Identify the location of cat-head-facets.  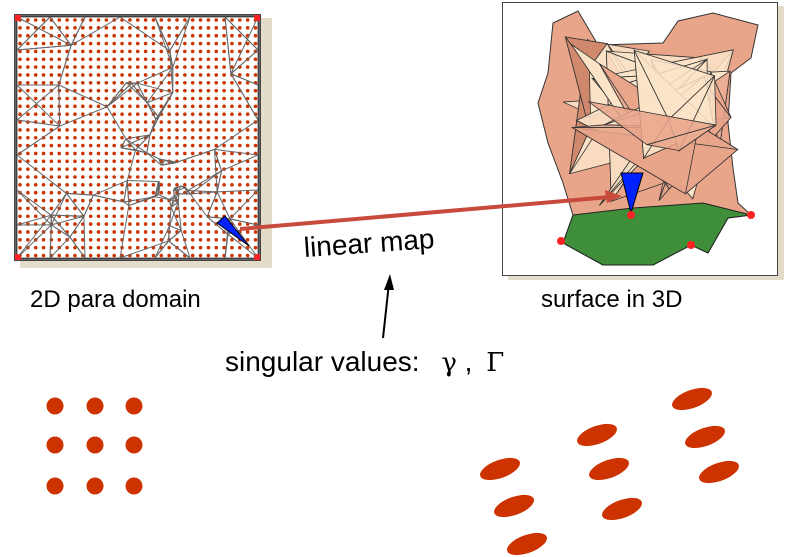
(650, 121).